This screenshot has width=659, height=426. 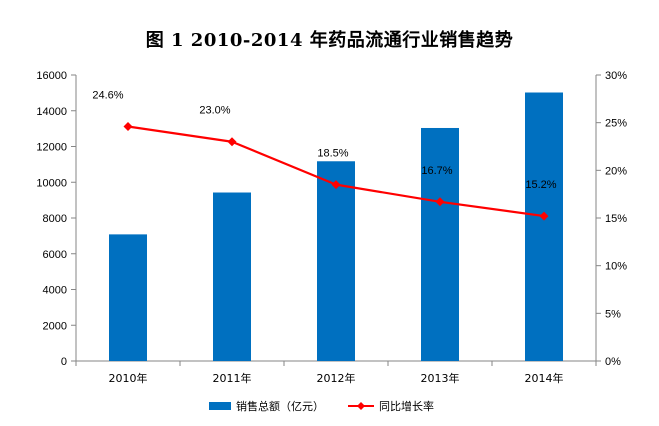 What do you see at coordinates (616, 171) in the screenshot?
I see `right-axis-tick-label: 20%` at bounding box center [616, 171].